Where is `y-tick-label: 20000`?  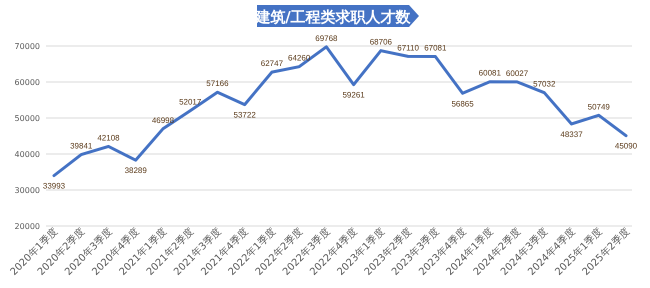 y-tick-label: 20000 is located at coordinates (27, 226).